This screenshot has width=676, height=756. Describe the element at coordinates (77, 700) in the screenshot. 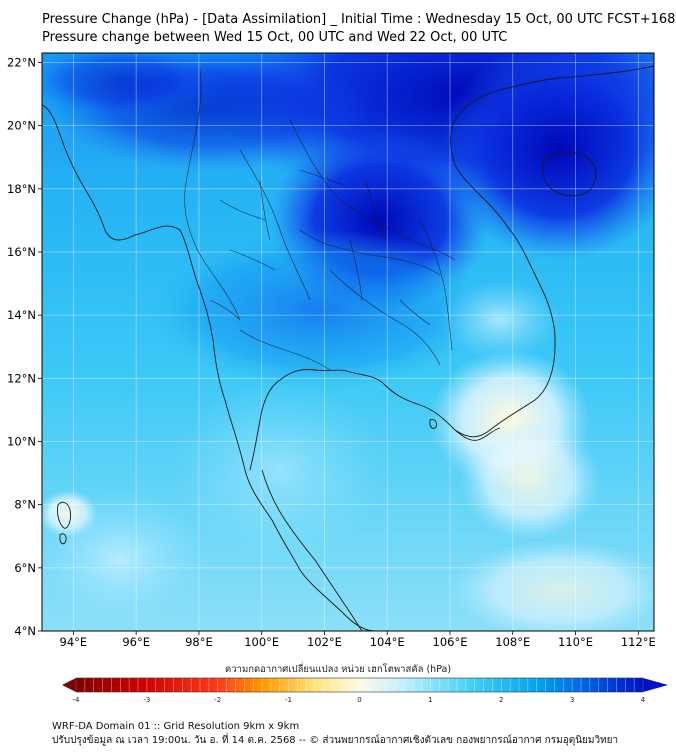

I see `colorbar-tick-label: -4` at that location.